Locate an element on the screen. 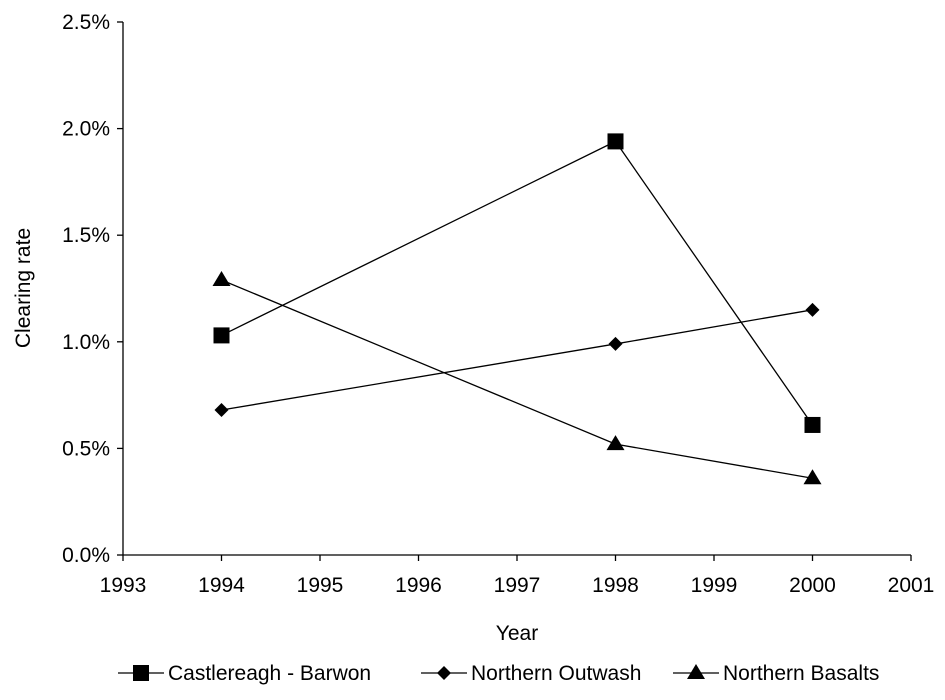  legend-item-northern-outwash: Northern Outwash is located at coordinates (531, 673).